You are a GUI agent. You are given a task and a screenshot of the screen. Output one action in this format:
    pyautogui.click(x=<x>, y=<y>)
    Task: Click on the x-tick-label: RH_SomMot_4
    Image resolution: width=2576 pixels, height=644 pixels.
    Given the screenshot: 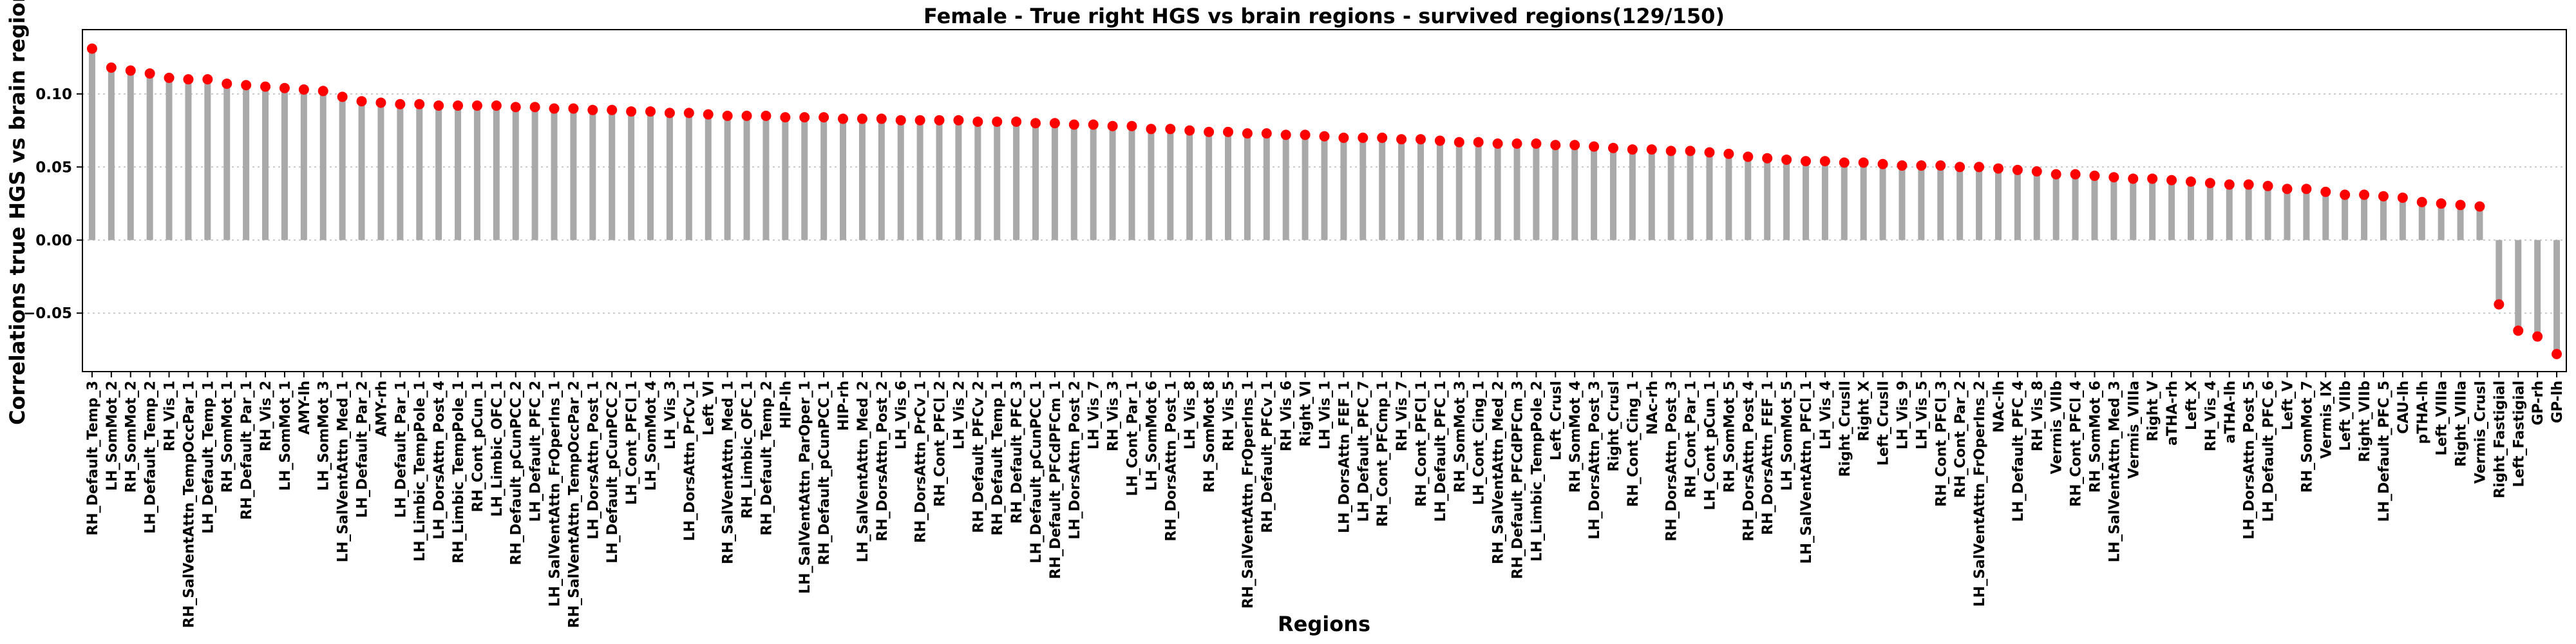 What is the action you would take?
    pyautogui.click(x=1576, y=437)
    